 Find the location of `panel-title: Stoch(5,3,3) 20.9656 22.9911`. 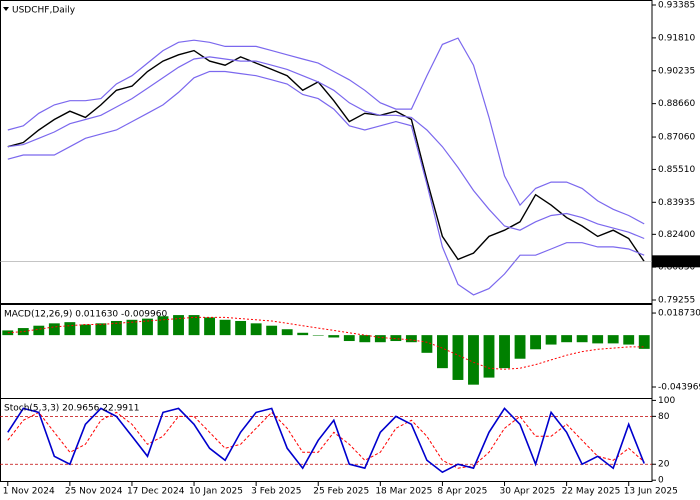

panel-title: Stoch(5,3,3) 20.9656 22.9911 is located at coordinates (71, 409).